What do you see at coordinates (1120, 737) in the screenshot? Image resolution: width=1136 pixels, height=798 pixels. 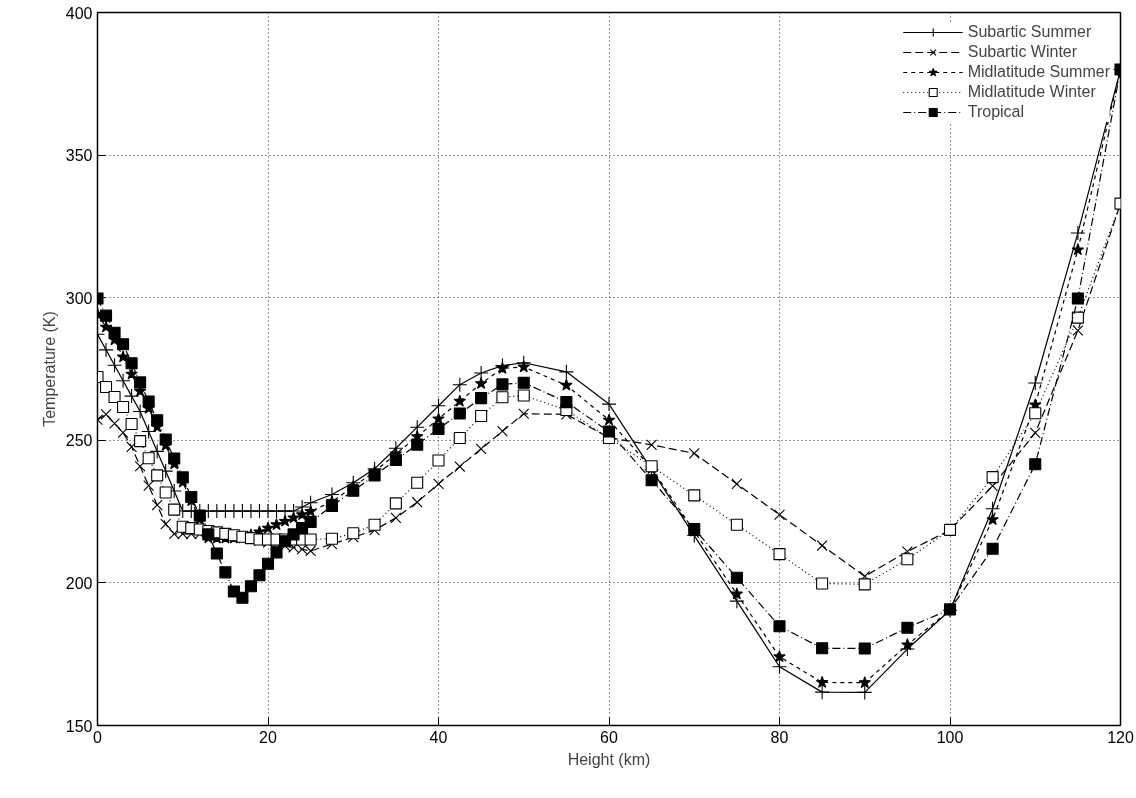 I see `x-tick-label: 120` at bounding box center [1120, 737].